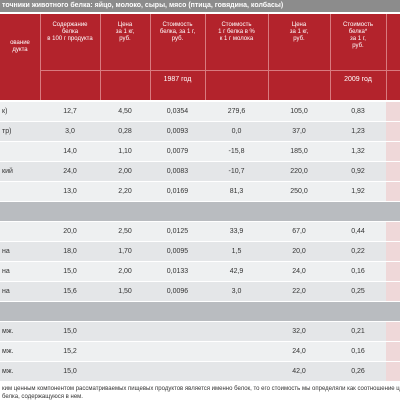 The width and height of the screenshot is (400, 400). What do you see at coordinates (236, 171) in the screenshot?
I see `cell-value: -10,7` at bounding box center [236, 171].